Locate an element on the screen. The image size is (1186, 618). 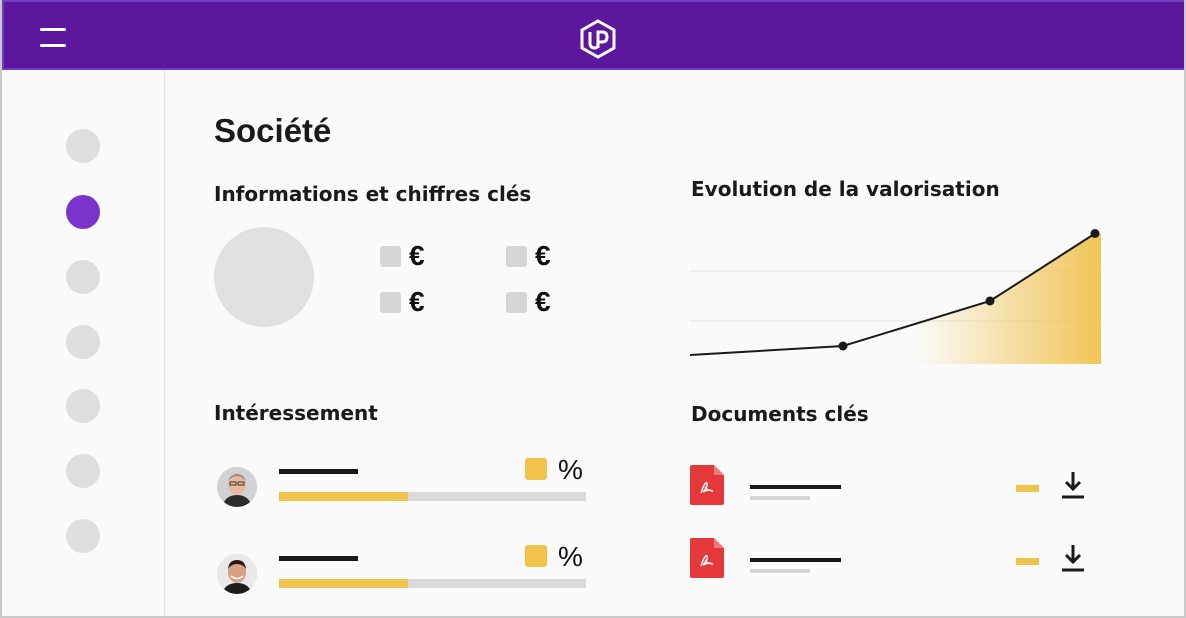
valuation-line-chart is located at coordinates (896, 296).